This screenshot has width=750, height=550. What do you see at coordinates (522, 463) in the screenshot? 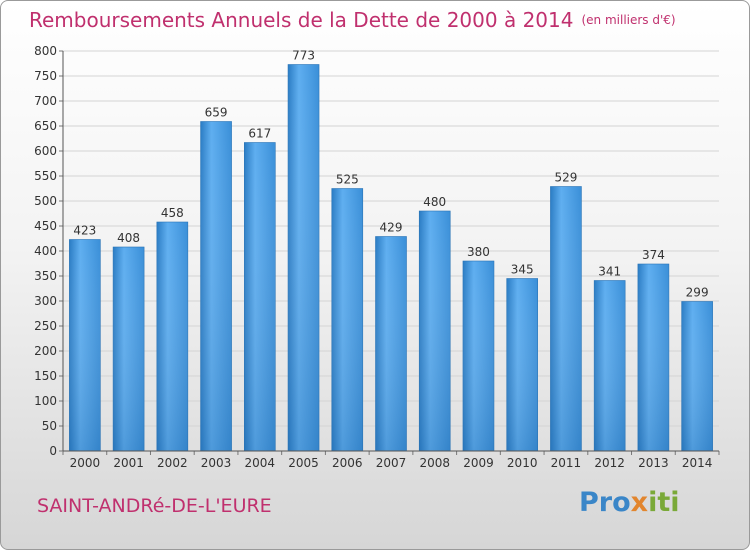
I see `x-tick-label: 2010` at bounding box center [522, 463].